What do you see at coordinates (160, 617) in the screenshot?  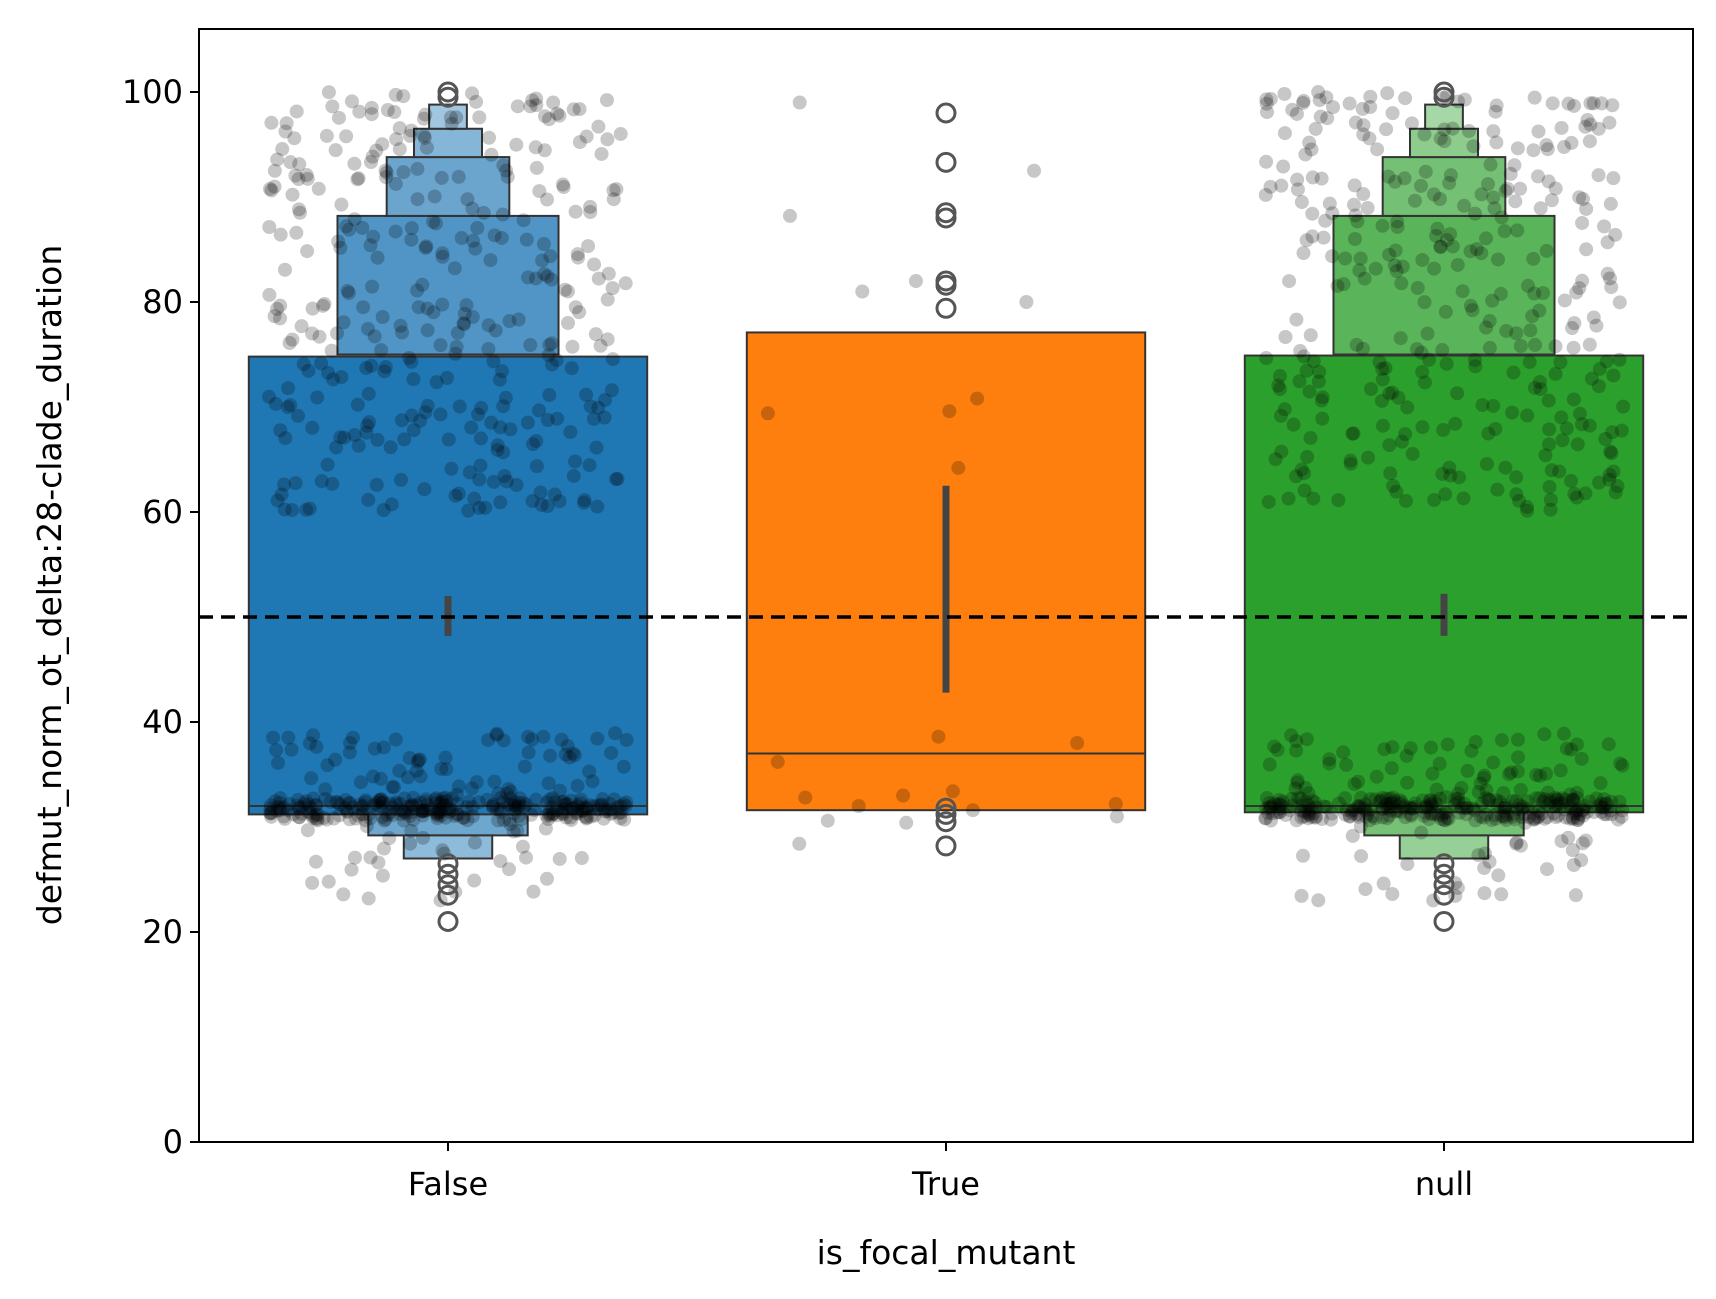 I see `y-axis-ticks: 0 20 40 60 80 100` at bounding box center [160, 617].